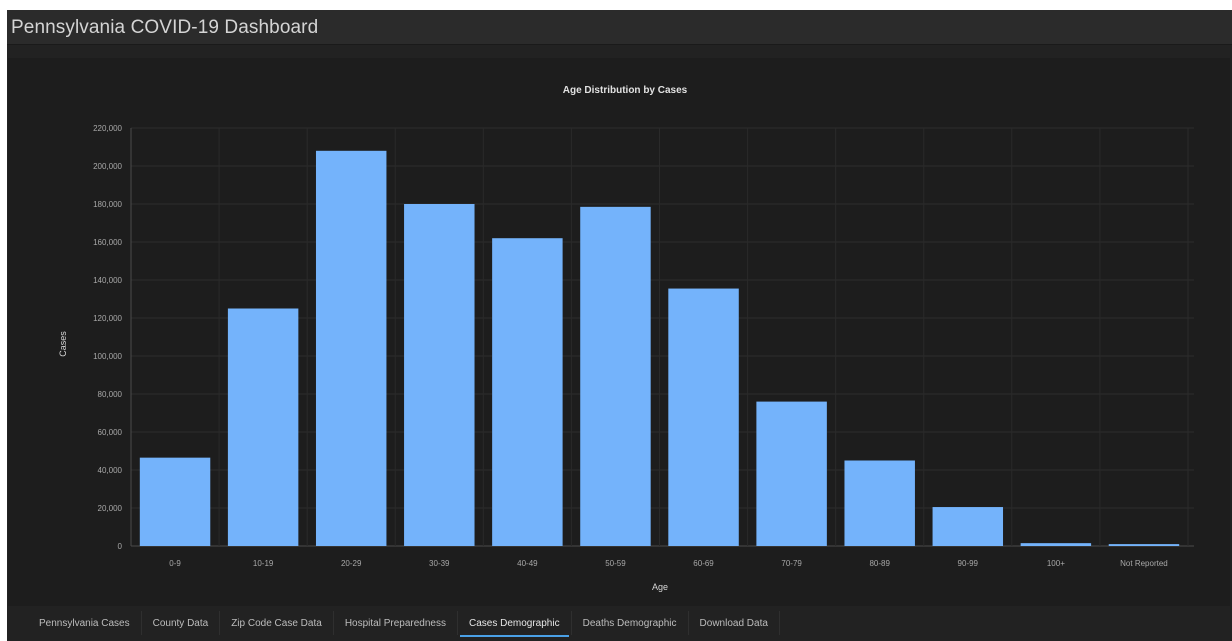 The image size is (1232, 641). What do you see at coordinates (110, 432) in the screenshot?
I see `y-tick-label: 60,000` at bounding box center [110, 432].